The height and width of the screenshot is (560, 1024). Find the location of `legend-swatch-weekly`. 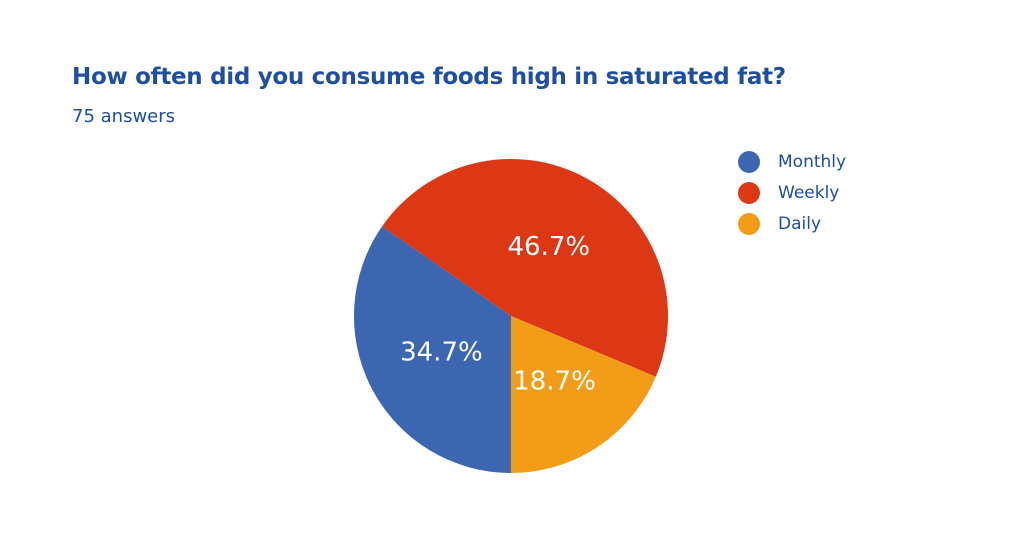

legend-swatch-weekly is located at coordinates (749, 192).